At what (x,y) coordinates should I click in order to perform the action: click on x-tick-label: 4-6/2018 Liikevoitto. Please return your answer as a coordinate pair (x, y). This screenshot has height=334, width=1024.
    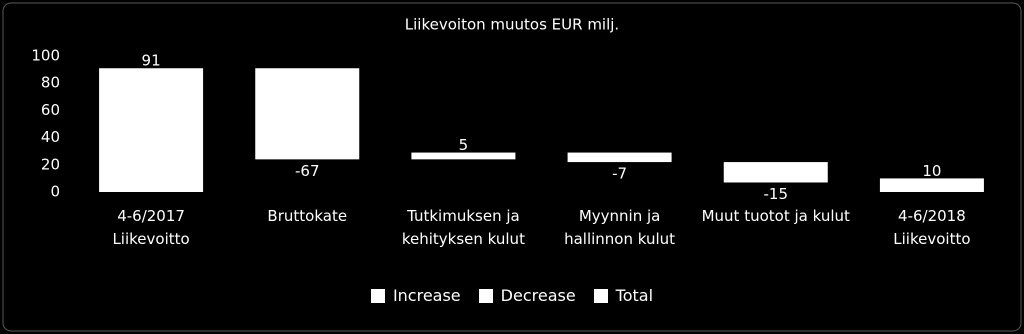
    Looking at the image, I should click on (932, 227).